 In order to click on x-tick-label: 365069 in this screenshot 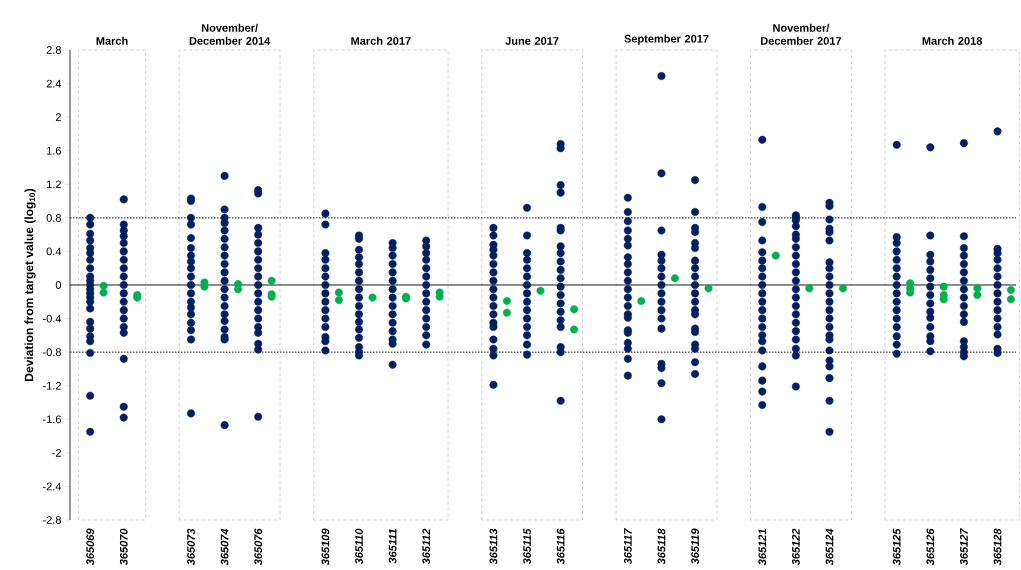, I will do `click(90, 547)`.